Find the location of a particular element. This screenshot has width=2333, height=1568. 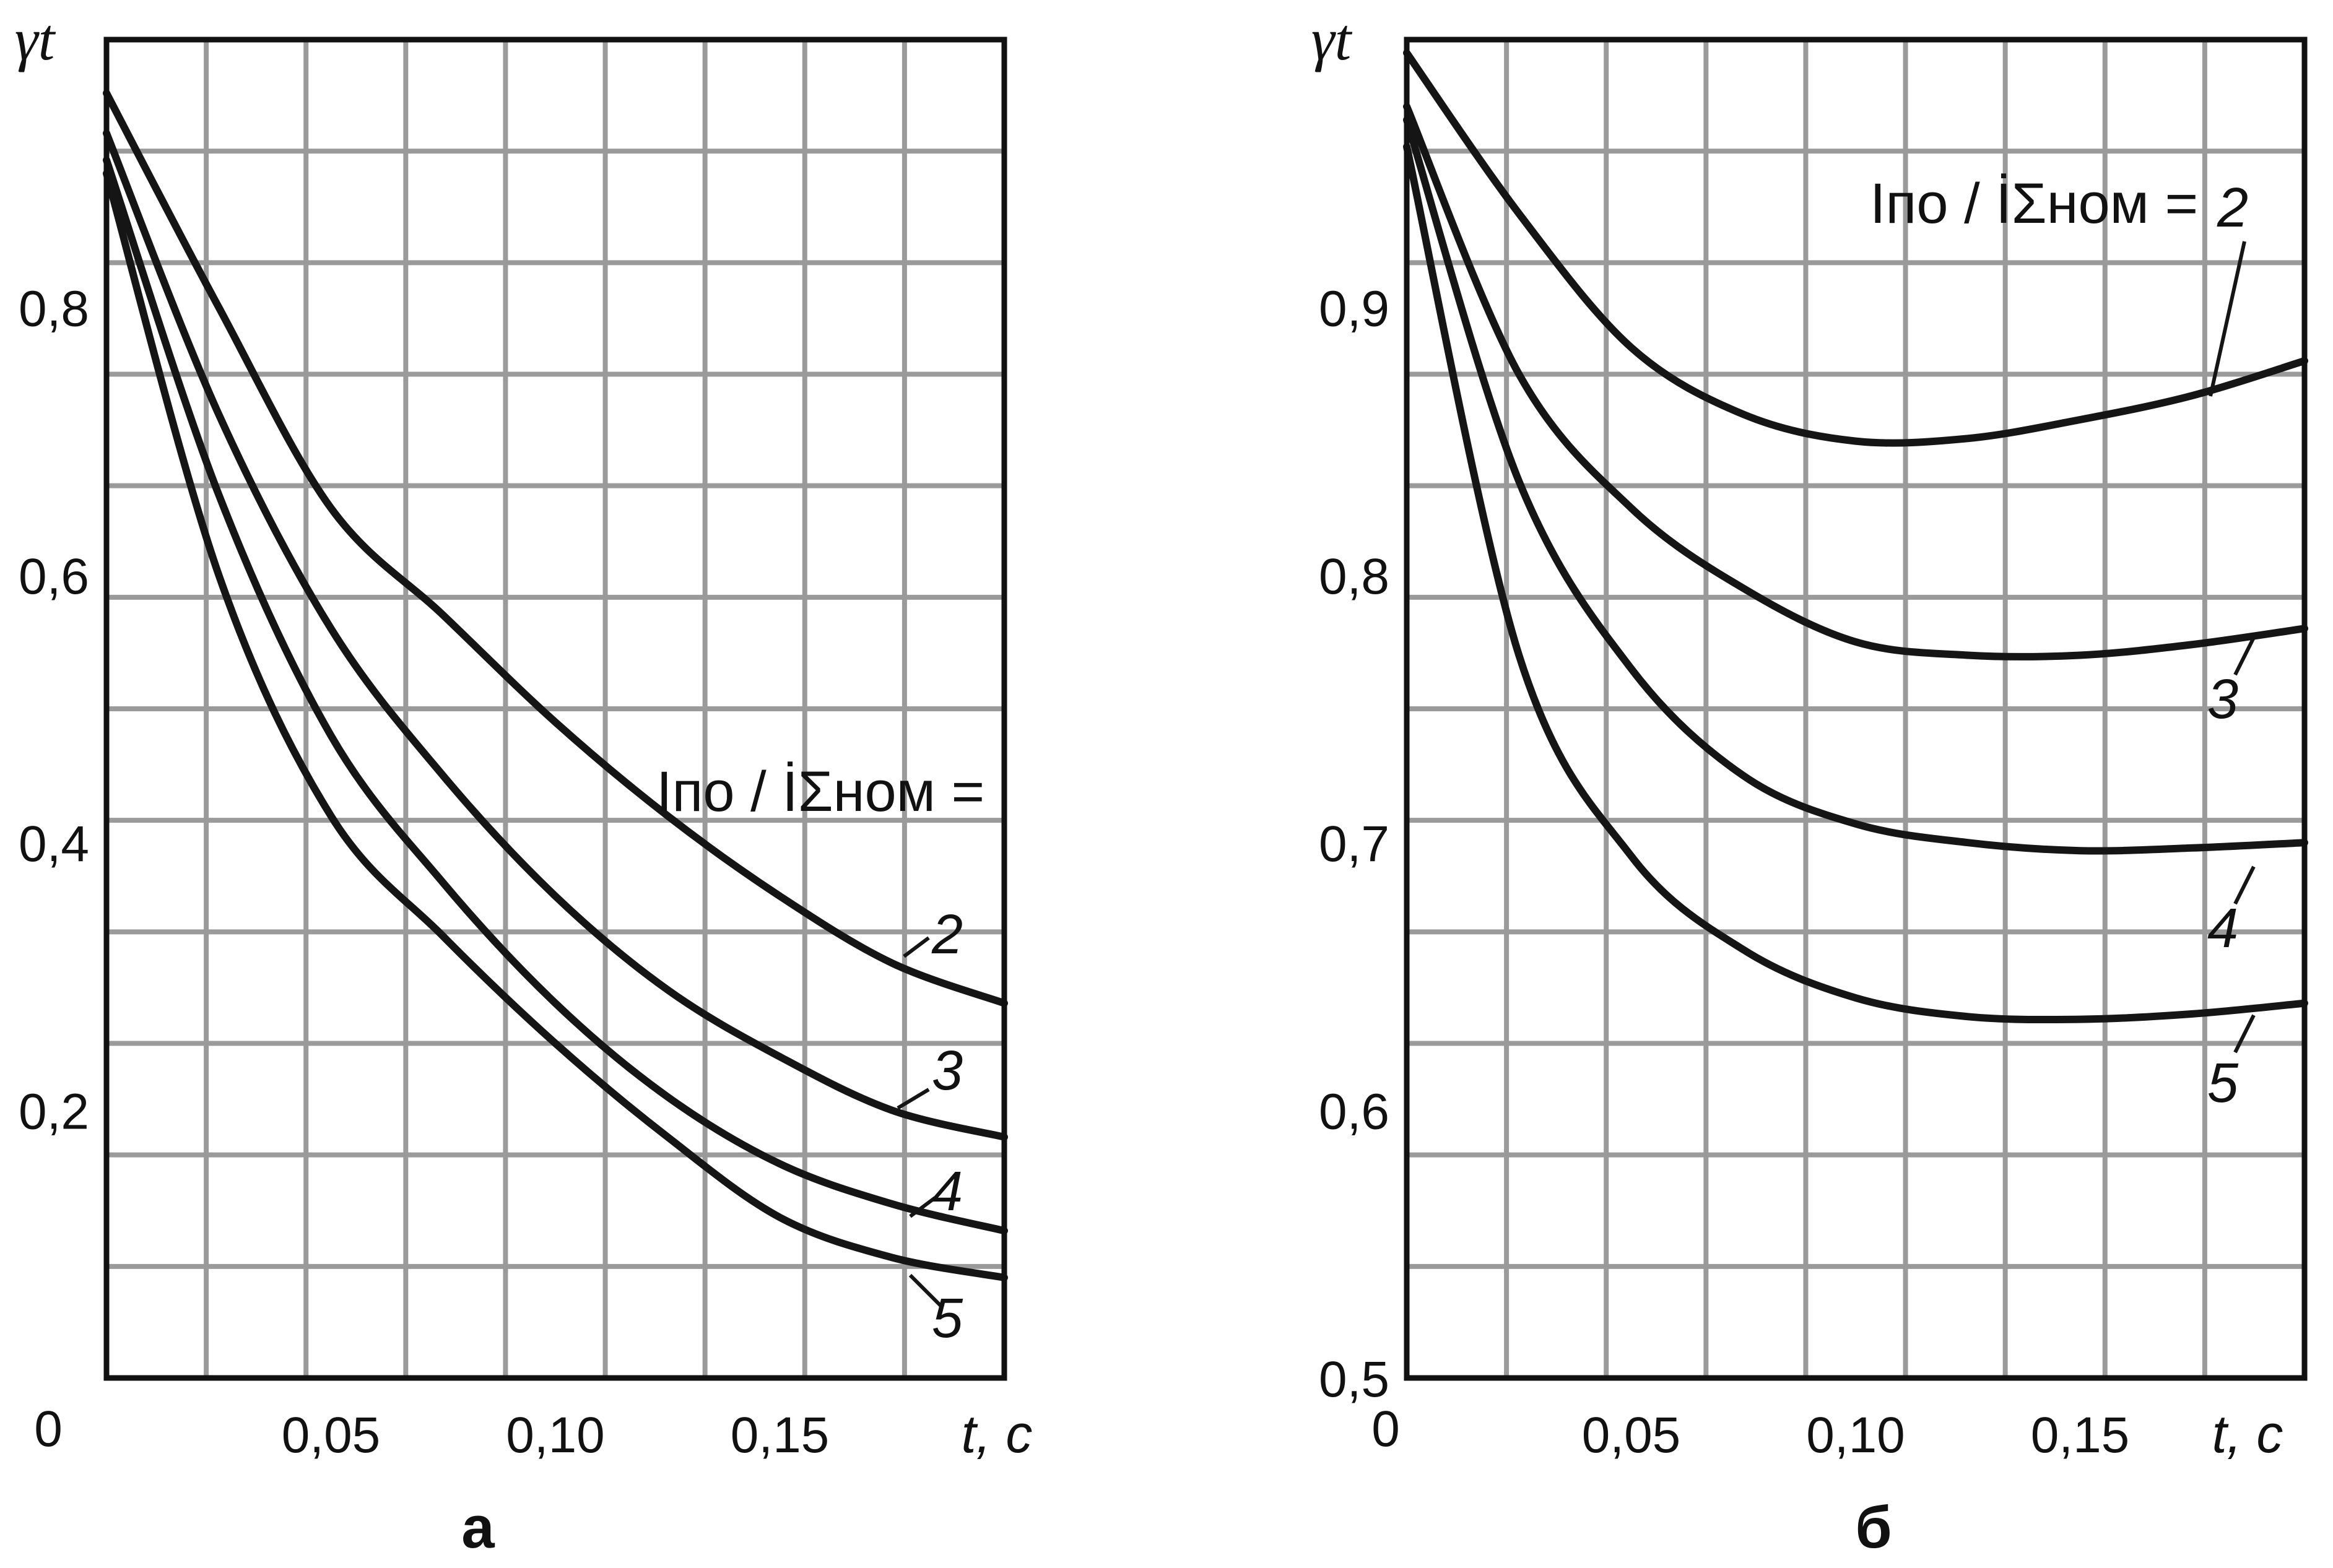

panel-a-leaders is located at coordinates (920, 1122).